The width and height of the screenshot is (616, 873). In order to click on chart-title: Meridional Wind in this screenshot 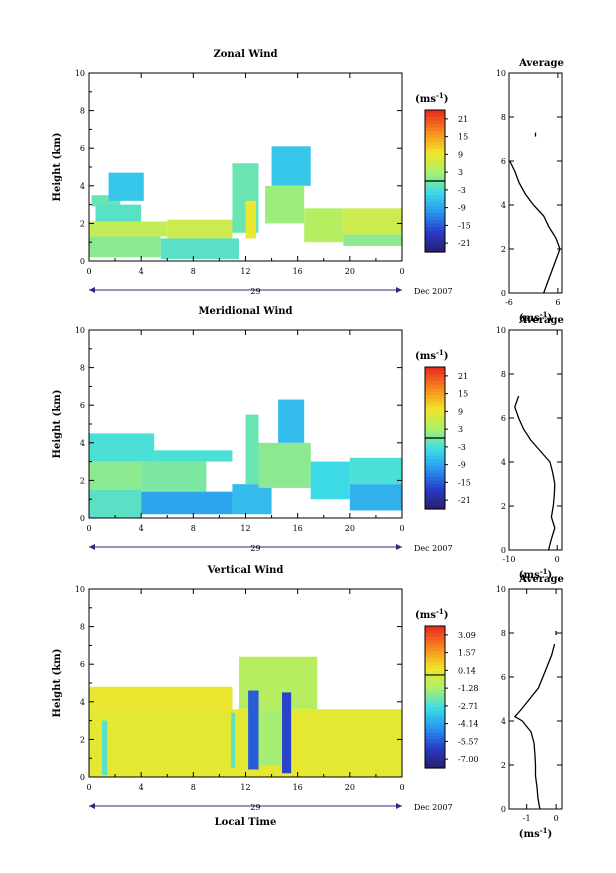, I will do `click(245, 311)`.